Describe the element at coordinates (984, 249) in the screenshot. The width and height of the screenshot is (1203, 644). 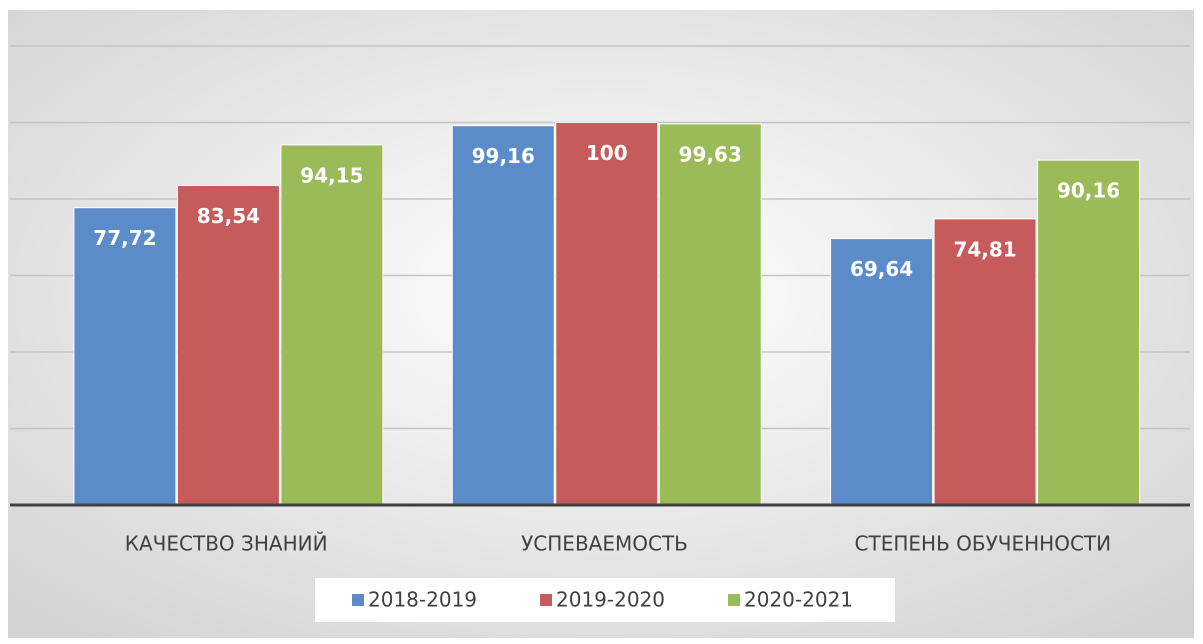
I see `value-label: 74,81` at that location.